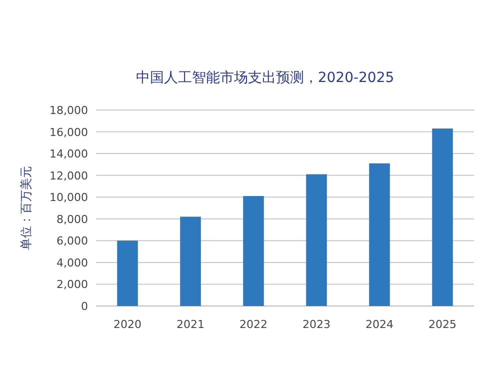 Image resolution: width=499 pixels, height=371 pixels. Describe the element at coordinates (69, 197) in the screenshot. I see `y-tick-label: 10,000` at that location.